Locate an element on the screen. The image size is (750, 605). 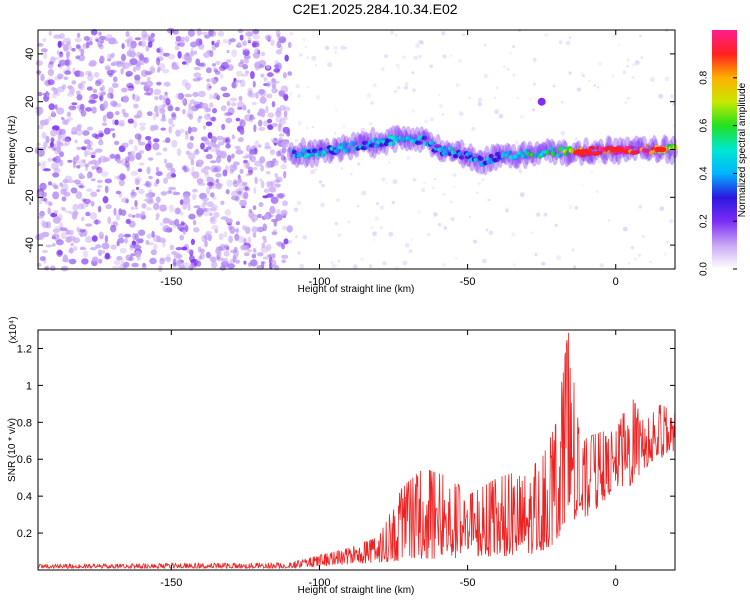
figure-title: C2E1.2025.284.10.34.E02 is located at coordinates (374, 9).